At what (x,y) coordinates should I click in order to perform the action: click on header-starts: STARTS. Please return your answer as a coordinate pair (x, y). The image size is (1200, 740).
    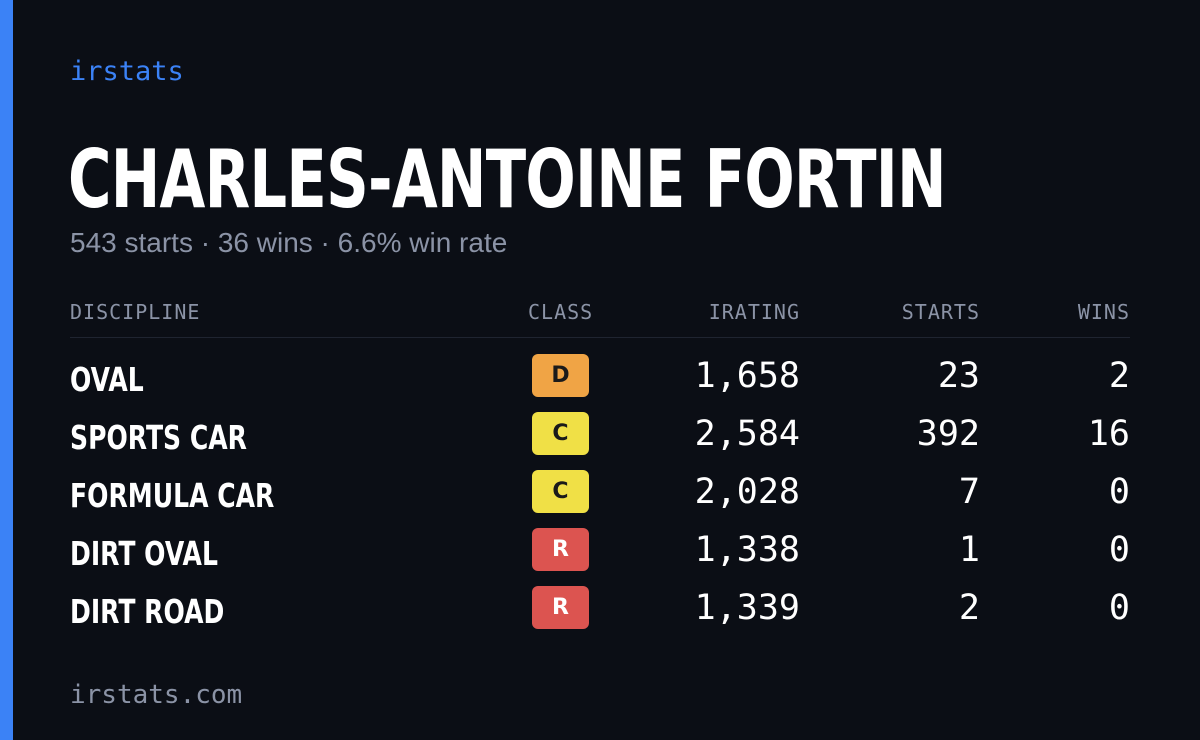
    Looking at the image, I should click on (940, 312).